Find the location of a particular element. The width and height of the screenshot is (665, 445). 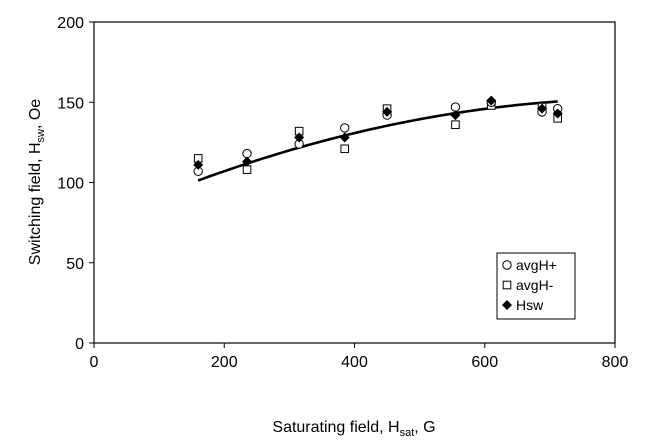

series-avgH+ is located at coordinates (378, 136).